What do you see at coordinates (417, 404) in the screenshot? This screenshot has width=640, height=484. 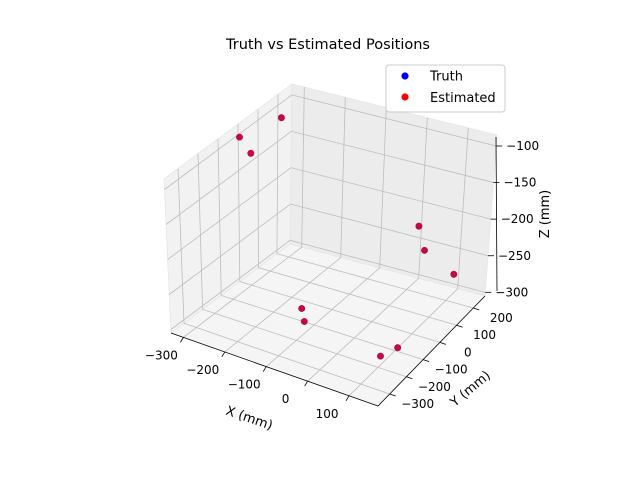 I see `y-tick-label: −300` at bounding box center [417, 404].